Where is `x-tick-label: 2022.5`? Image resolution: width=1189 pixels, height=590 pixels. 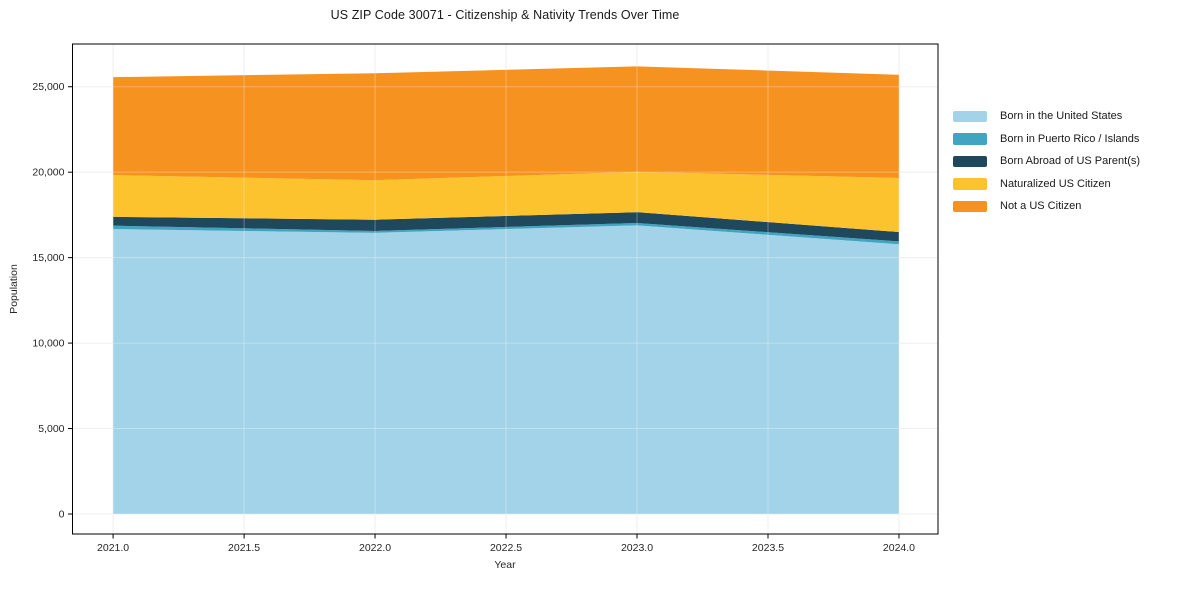 x-tick-label: 2022.5 is located at coordinates (506, 548).